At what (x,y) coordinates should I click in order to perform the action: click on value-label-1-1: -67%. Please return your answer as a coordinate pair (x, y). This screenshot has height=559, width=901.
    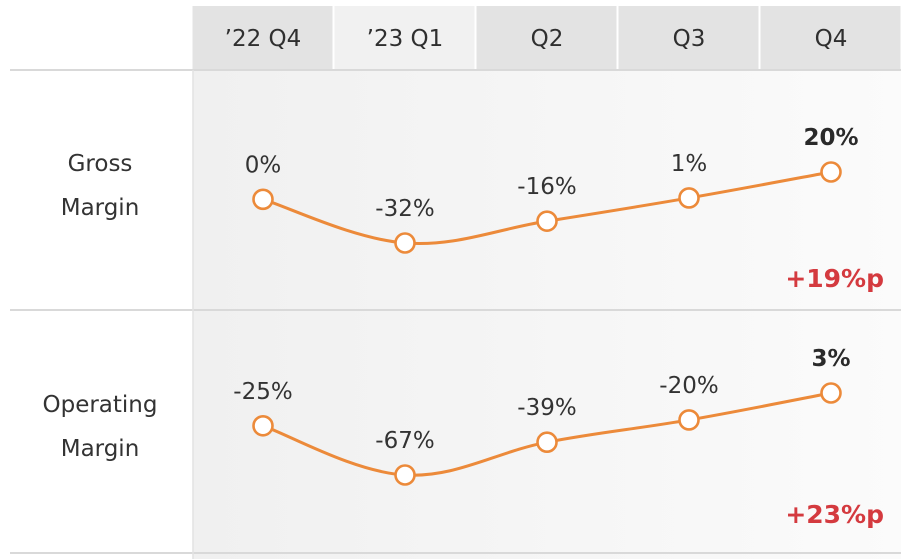
    Looking at the image, I should click on (404, 441).